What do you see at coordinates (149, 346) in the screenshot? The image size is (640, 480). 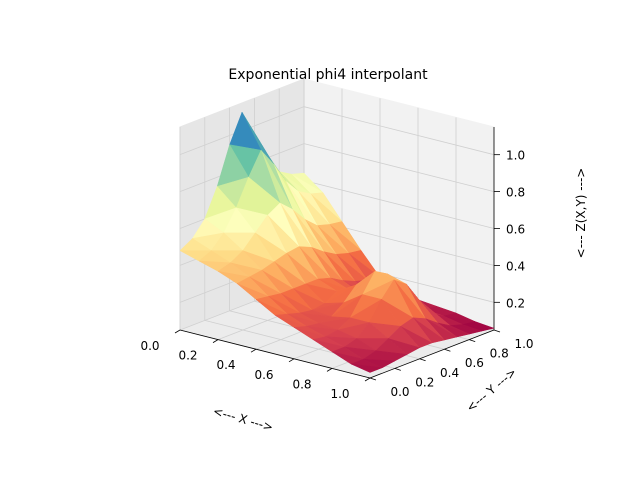 I see `x-tick-label: 0.0` at bounding box center [149, 346].